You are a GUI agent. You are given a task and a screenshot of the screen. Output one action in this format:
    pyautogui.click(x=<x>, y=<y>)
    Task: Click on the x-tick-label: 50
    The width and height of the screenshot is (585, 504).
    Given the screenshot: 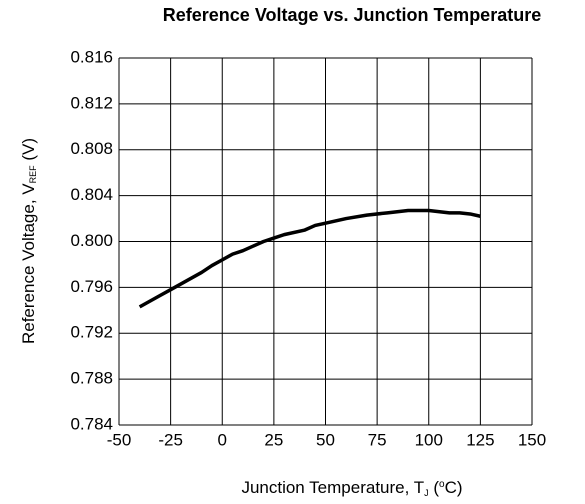 What is the action you would take?
    pyautogui.click(x=325, y=439)
    